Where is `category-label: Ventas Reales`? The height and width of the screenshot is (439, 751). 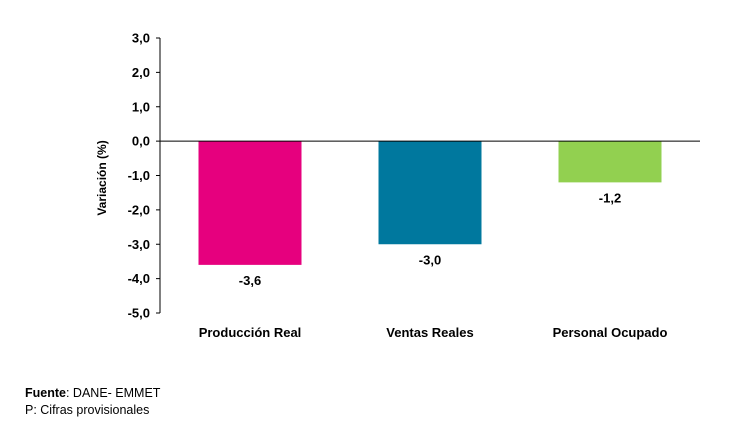 category-label: Ventas Reales is located at coordinates (429, 332).